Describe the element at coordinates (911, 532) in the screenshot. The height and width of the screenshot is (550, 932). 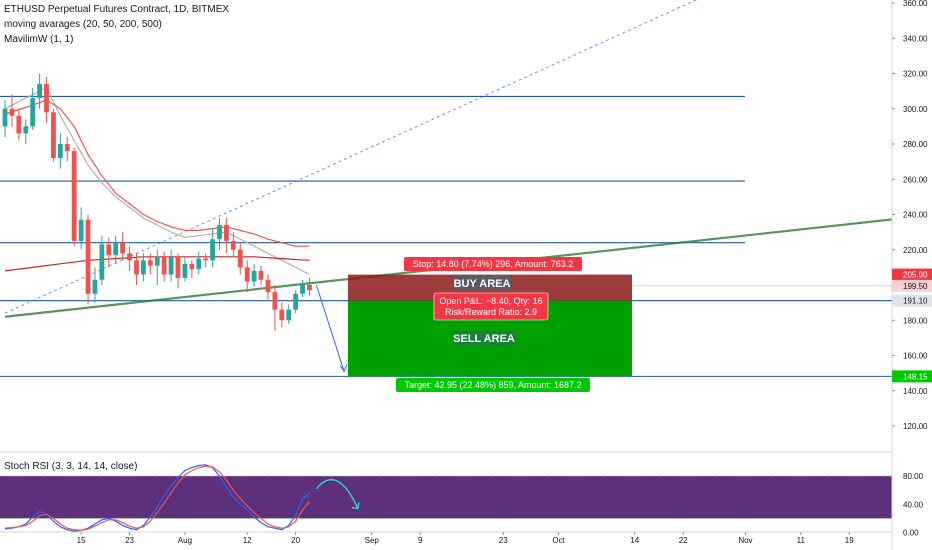
I see `rsi-tick-label: 0.00` at that location.